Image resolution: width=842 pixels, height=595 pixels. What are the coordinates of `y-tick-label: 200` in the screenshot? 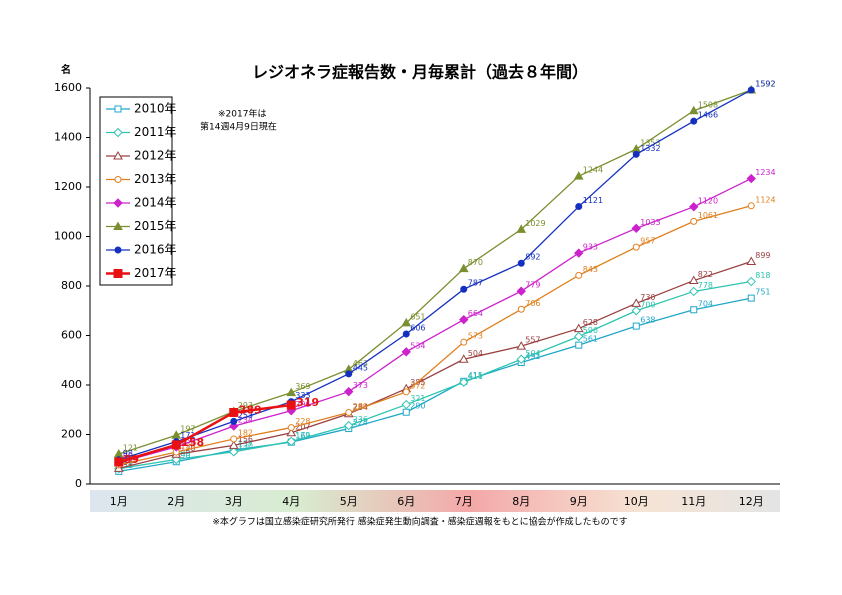 It's located at (71, 434).